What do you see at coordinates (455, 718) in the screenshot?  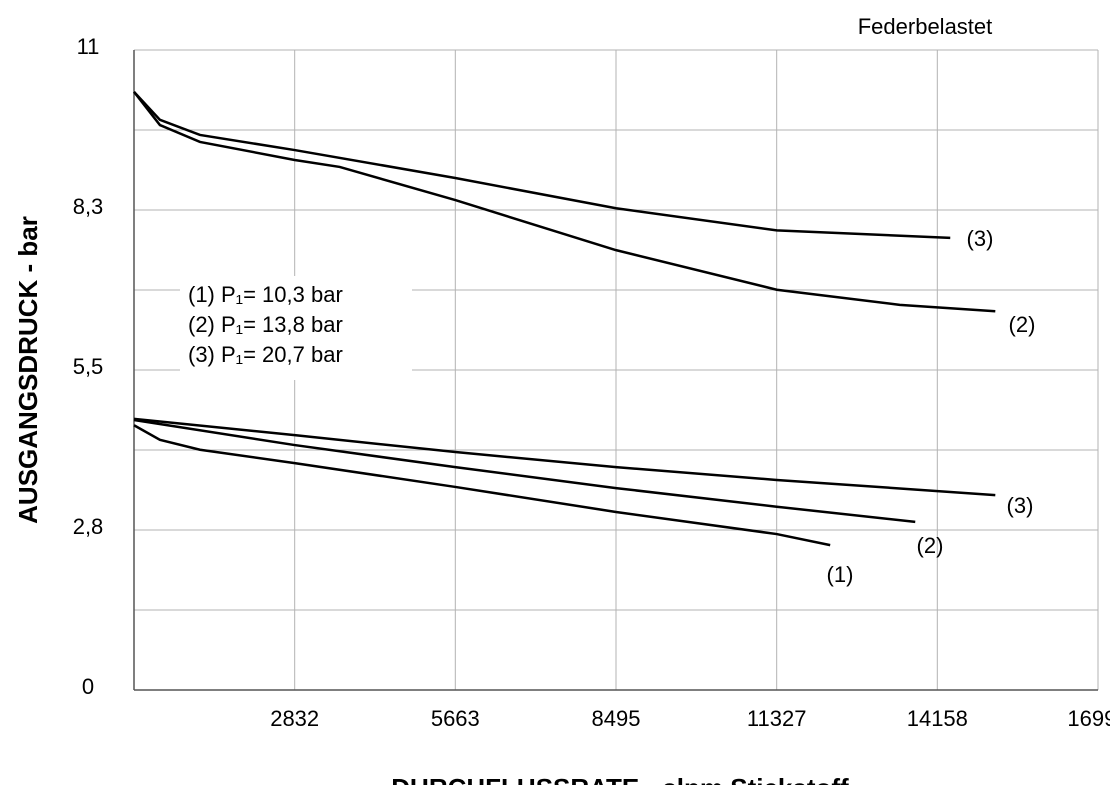 I see `x-tick-label: 5663` at bounding box center [455, 718].